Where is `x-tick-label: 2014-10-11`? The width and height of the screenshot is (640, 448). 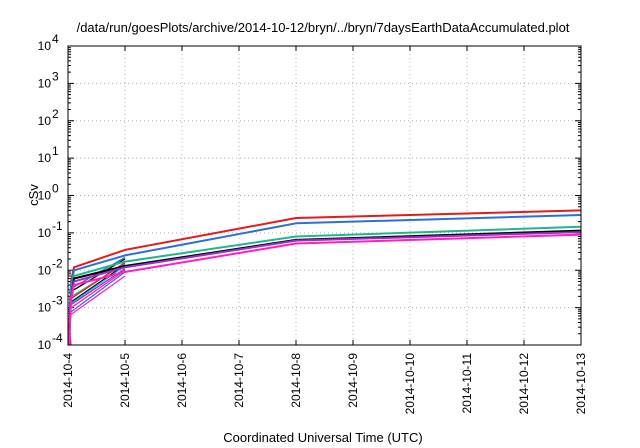
x-tick-label: 2014-10-11 is located at coordinates (467, 383).